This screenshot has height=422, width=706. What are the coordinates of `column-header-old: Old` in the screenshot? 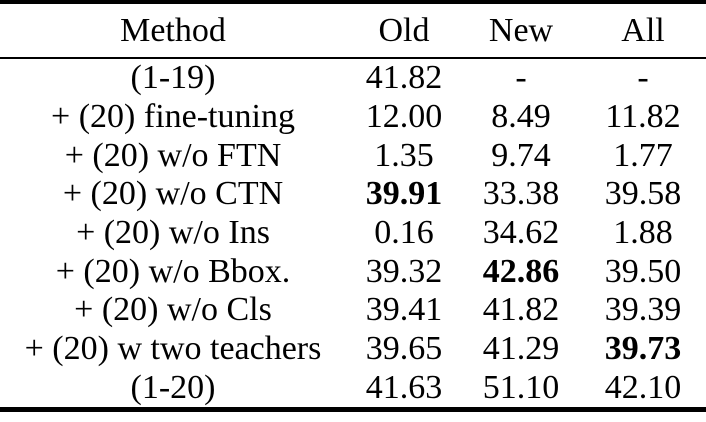 It's located at (404, 30).